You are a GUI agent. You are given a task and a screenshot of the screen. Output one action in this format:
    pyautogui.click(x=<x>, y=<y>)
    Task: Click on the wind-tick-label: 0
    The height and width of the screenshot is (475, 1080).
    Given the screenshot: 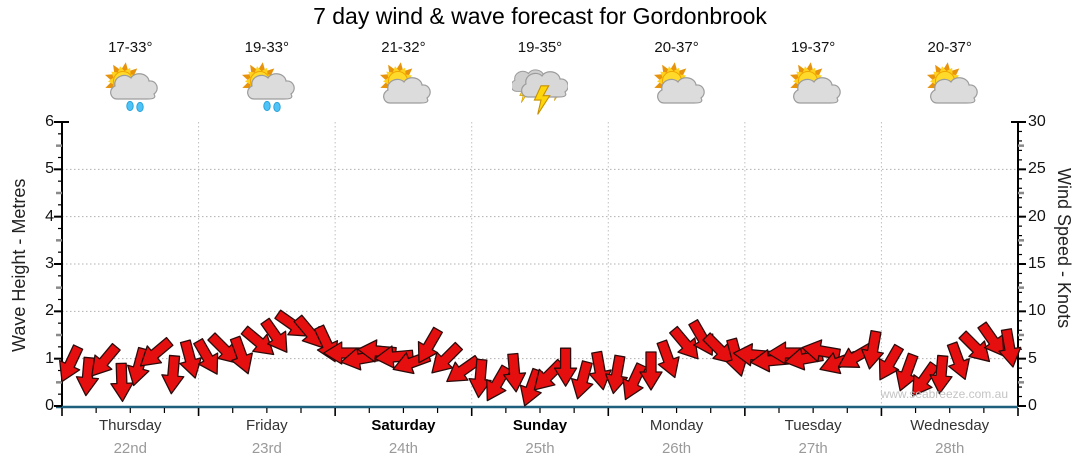 What is the action you would take?
    pyautogui.click(x=1032, y=405)
    